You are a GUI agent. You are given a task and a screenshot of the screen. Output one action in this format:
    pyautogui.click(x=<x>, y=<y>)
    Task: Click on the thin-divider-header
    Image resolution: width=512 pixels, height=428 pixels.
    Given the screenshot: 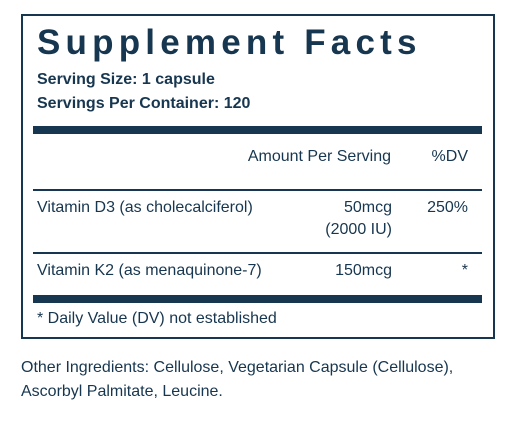 What is the action you would take?
    pyautogui.click(x=257, y=190)
    